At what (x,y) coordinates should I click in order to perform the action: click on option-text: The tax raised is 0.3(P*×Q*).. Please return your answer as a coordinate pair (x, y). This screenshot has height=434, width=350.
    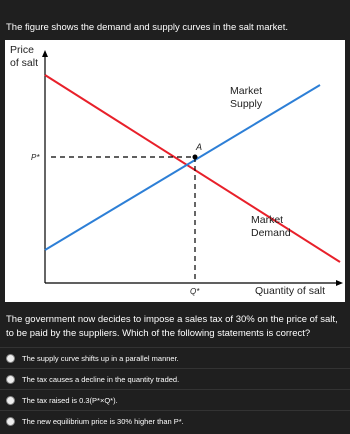
    Looking at the image, I should click on (70, 400).